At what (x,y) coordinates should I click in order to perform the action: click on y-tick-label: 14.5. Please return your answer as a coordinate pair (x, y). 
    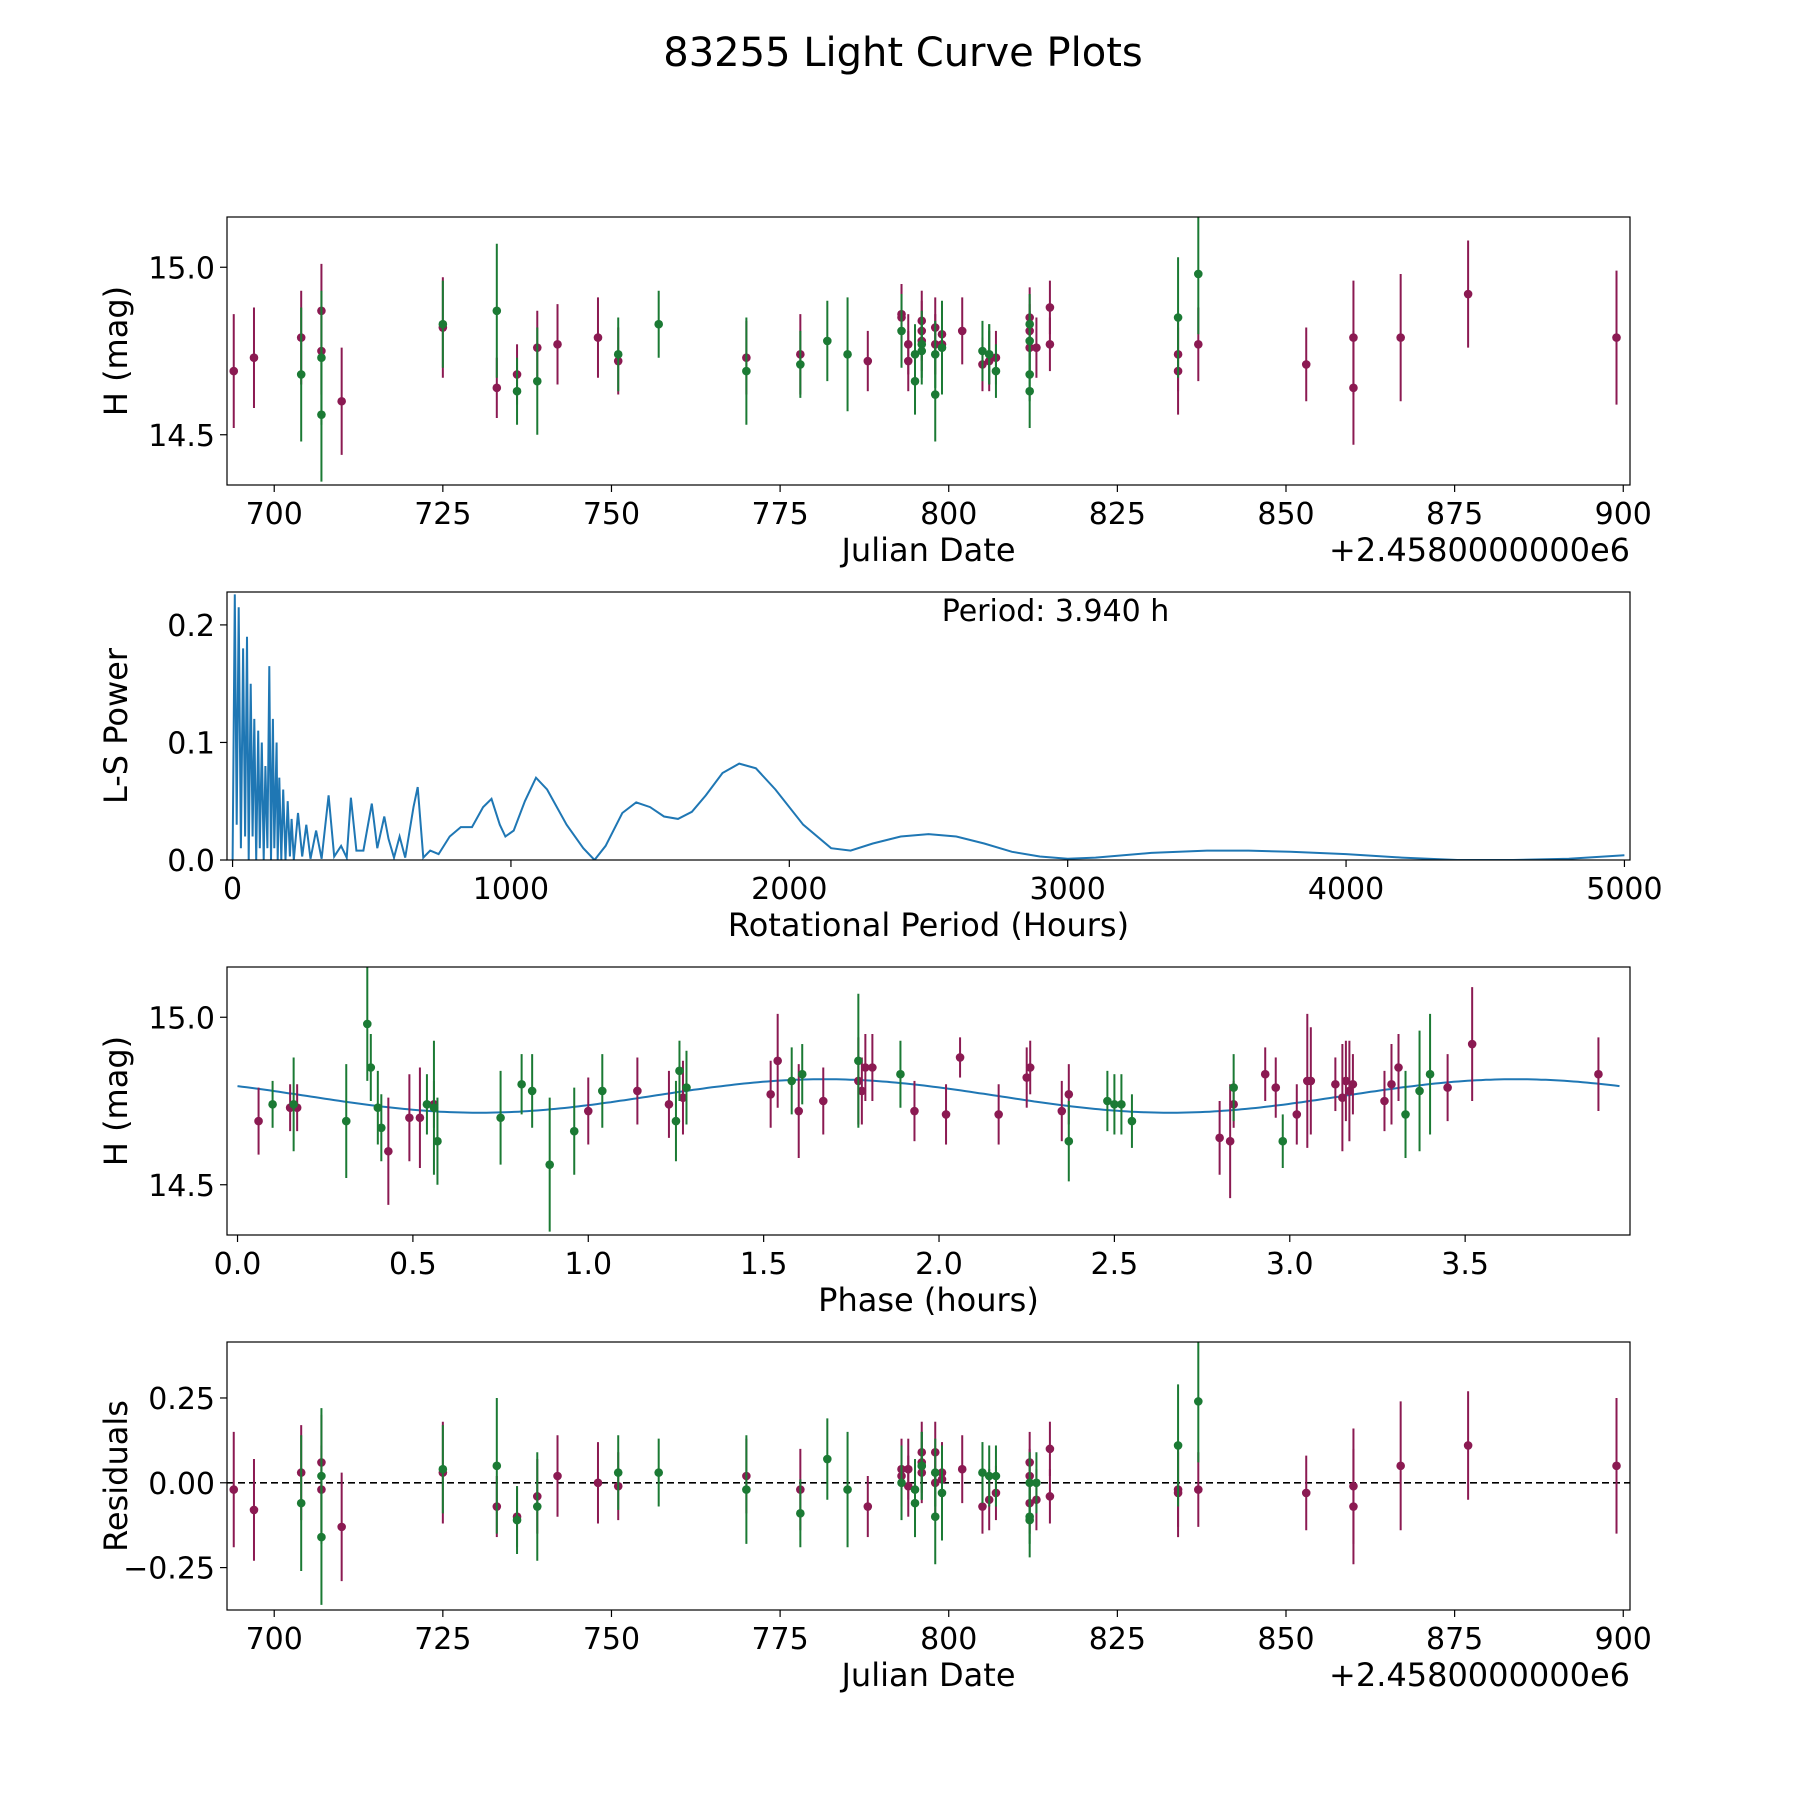
    Looking at the image, I should click on (181, 1186).